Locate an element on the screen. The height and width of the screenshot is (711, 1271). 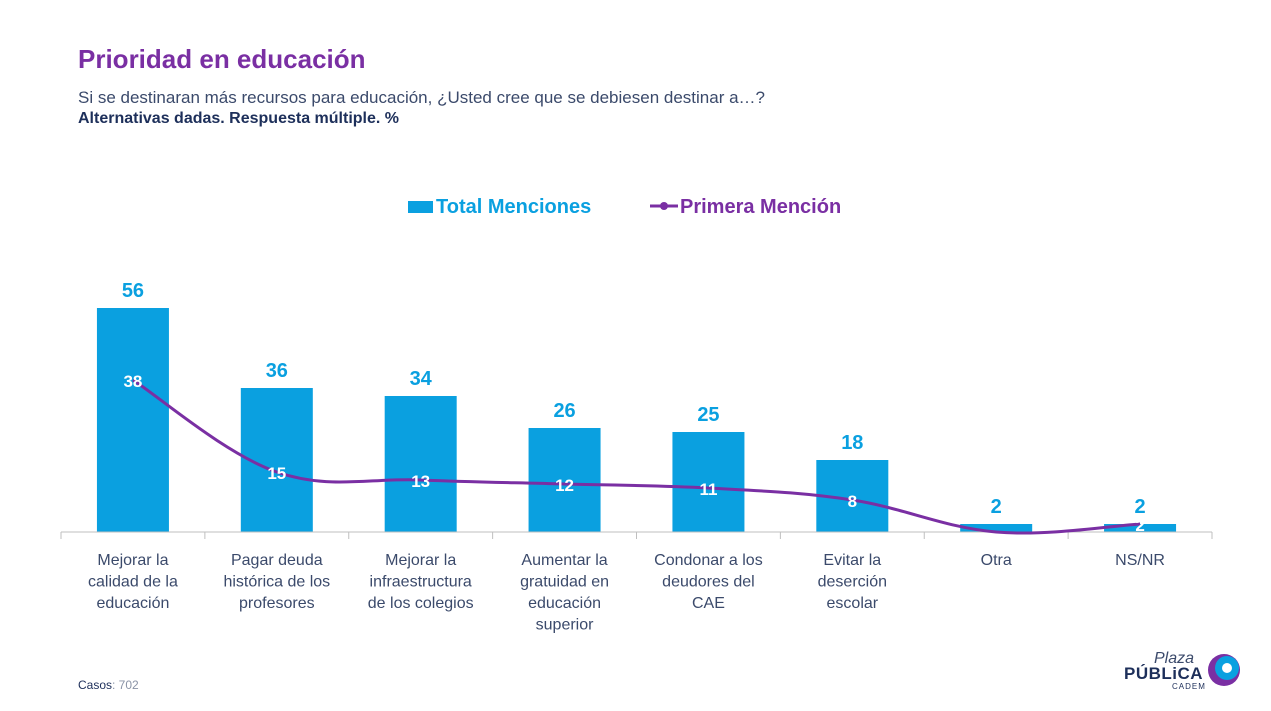
page-title: Prioridad en educación is located at coordinates (222, 59).